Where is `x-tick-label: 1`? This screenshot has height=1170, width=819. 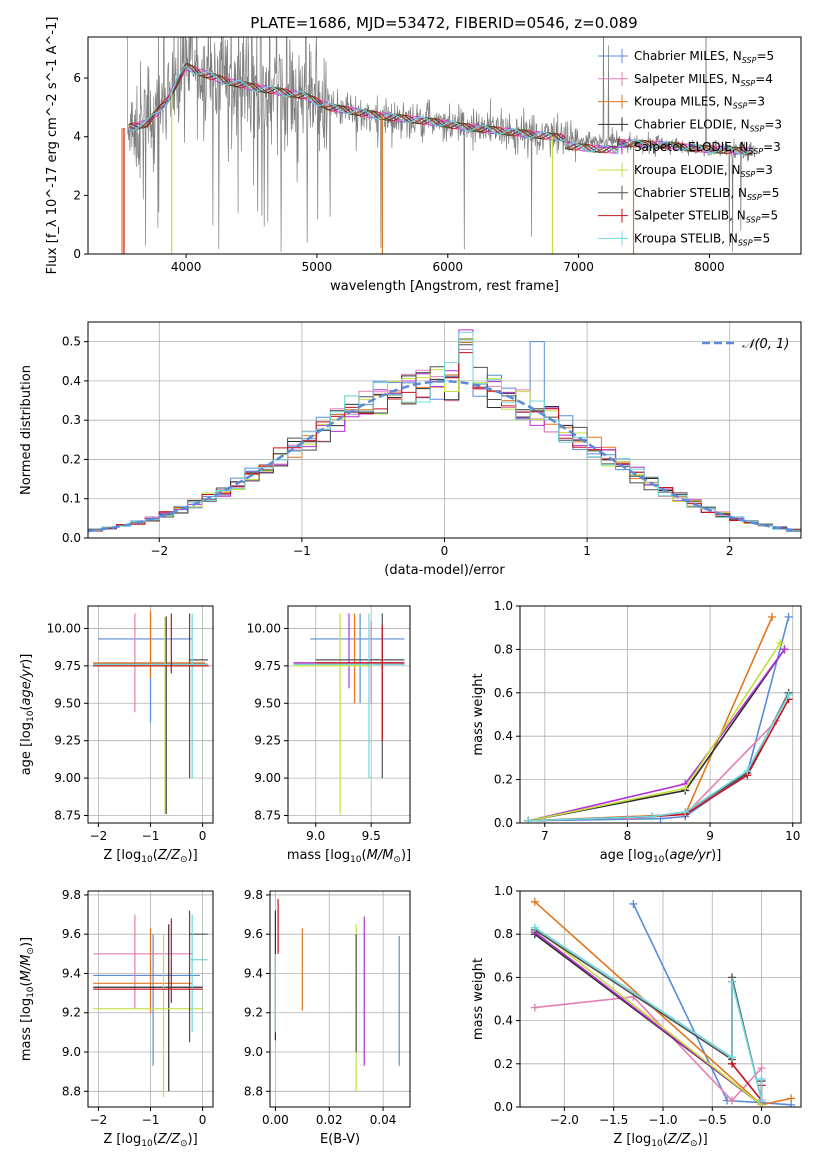 x-tick-label: 1 is located at coordinates (587, 551).